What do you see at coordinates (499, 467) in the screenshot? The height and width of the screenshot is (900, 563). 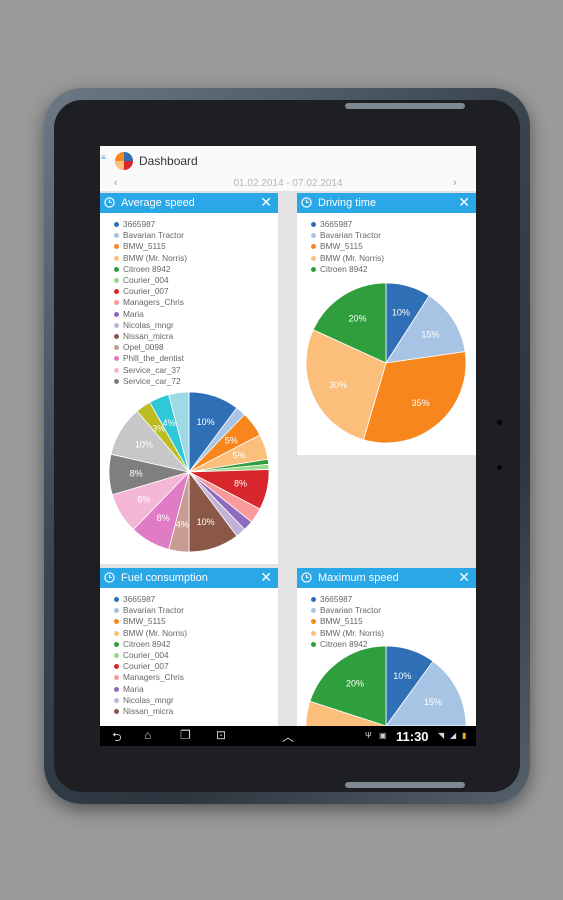 I see `sensor-dot` at bounding box center [499, 467].